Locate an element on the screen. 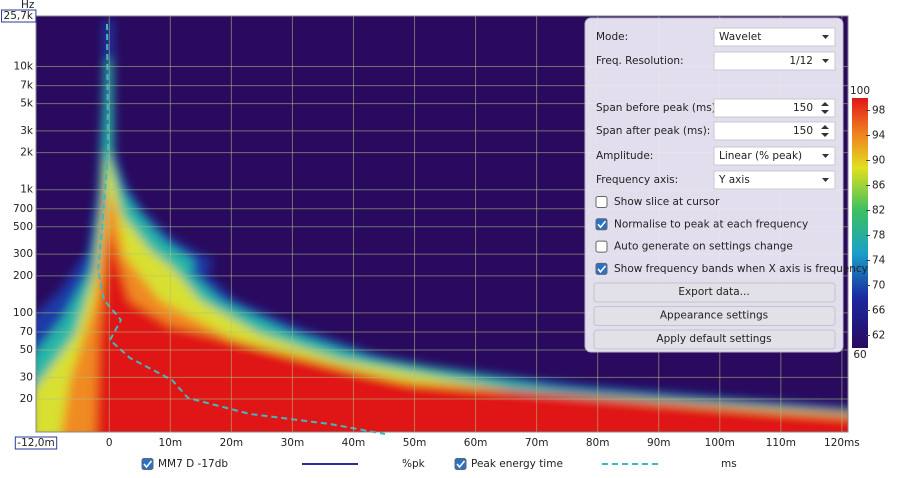  x-tick-label: 120ms is located at coordinates (842, 443).